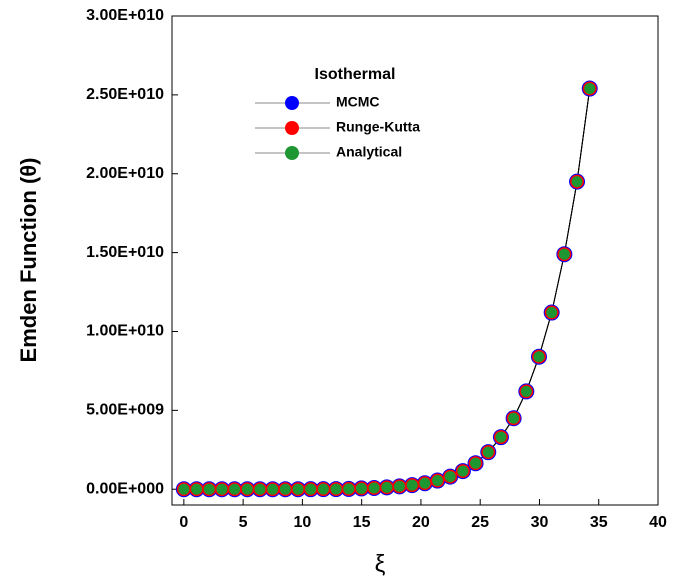  Describe the element at coordinates (125, 488) in the screenshot. I see `y-tick-label: 0.00E+000` at that location.